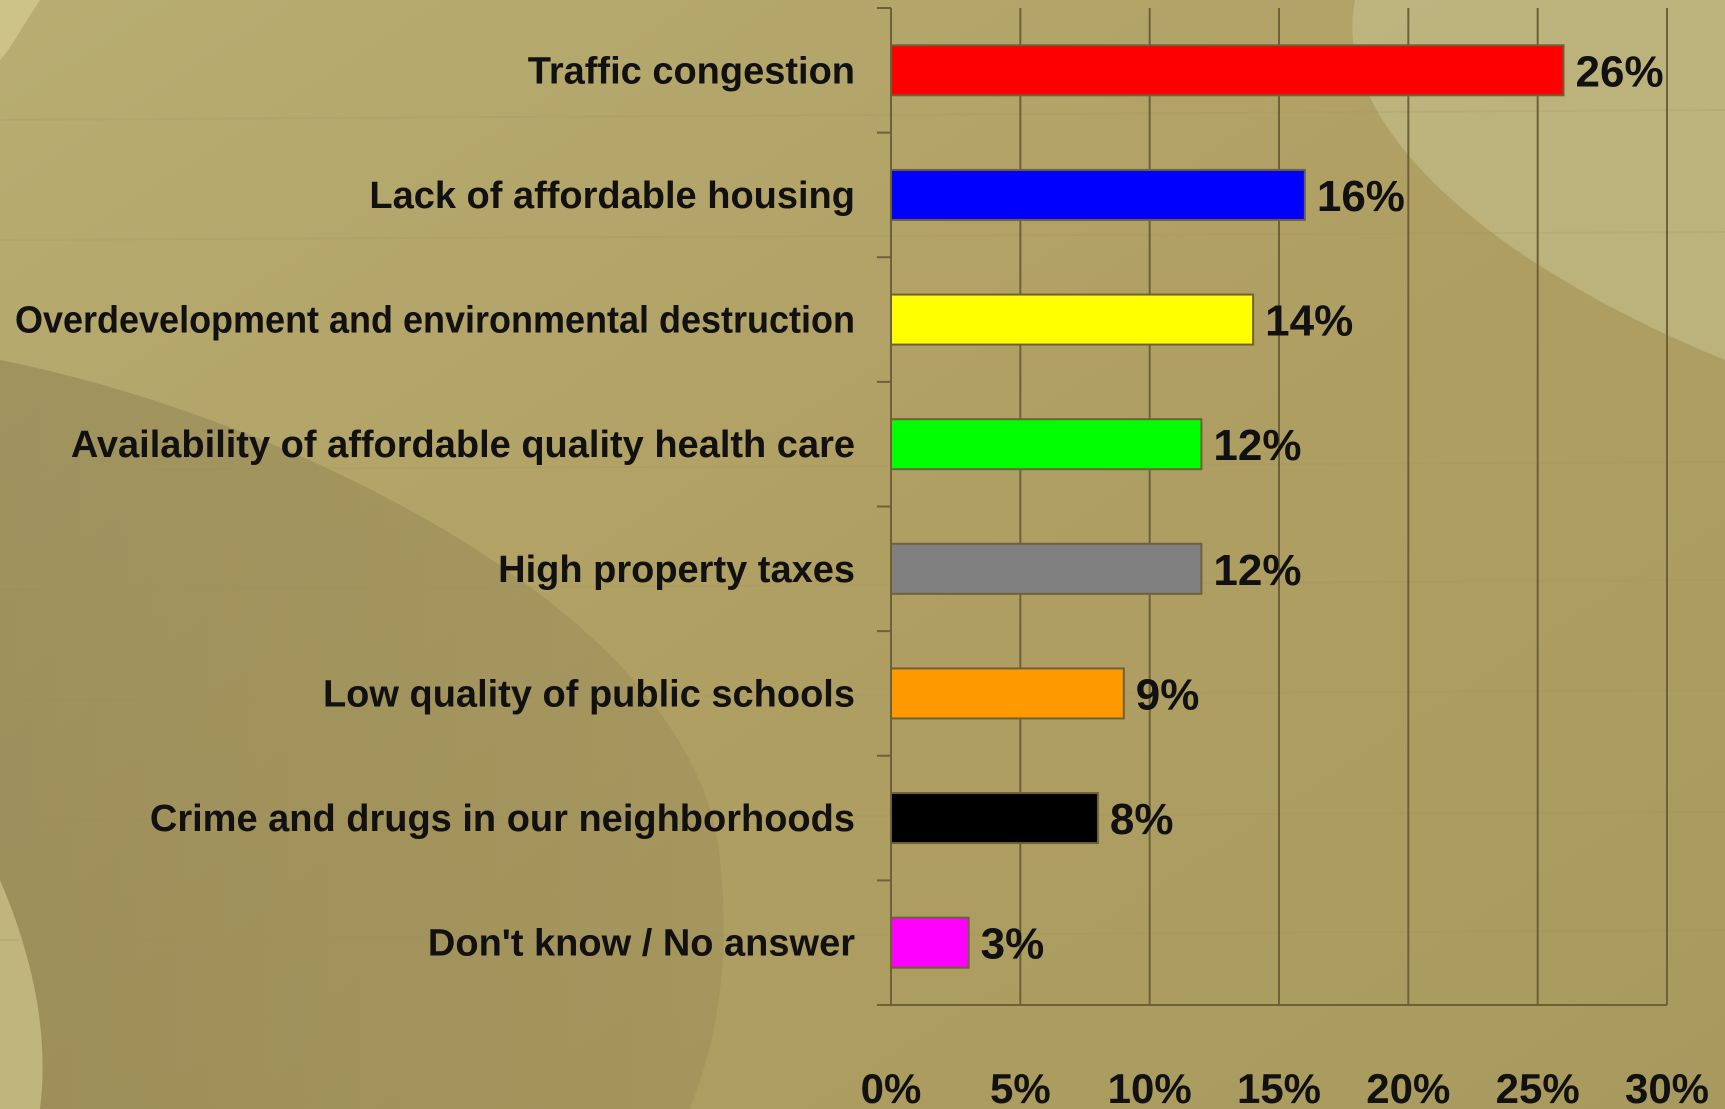 The height and width of the screenshot is (1109, 1725). I want to click on x-tick-label: 20%, so click(1408, 1087).